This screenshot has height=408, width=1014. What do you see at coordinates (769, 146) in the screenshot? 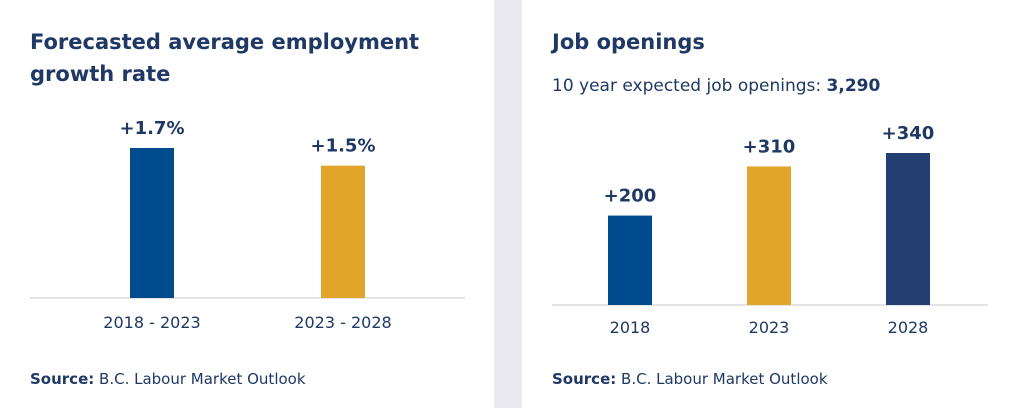
I see `value-label: +310` at bounding box center [769, 146].